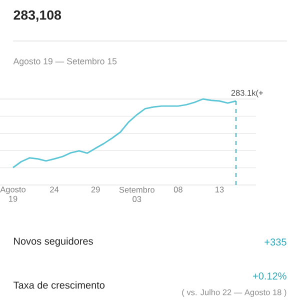 This screenshot has height=300, width=300. Describe the element at coordinates (275, 242) in the screenshot. I see `text: +335` at that location.